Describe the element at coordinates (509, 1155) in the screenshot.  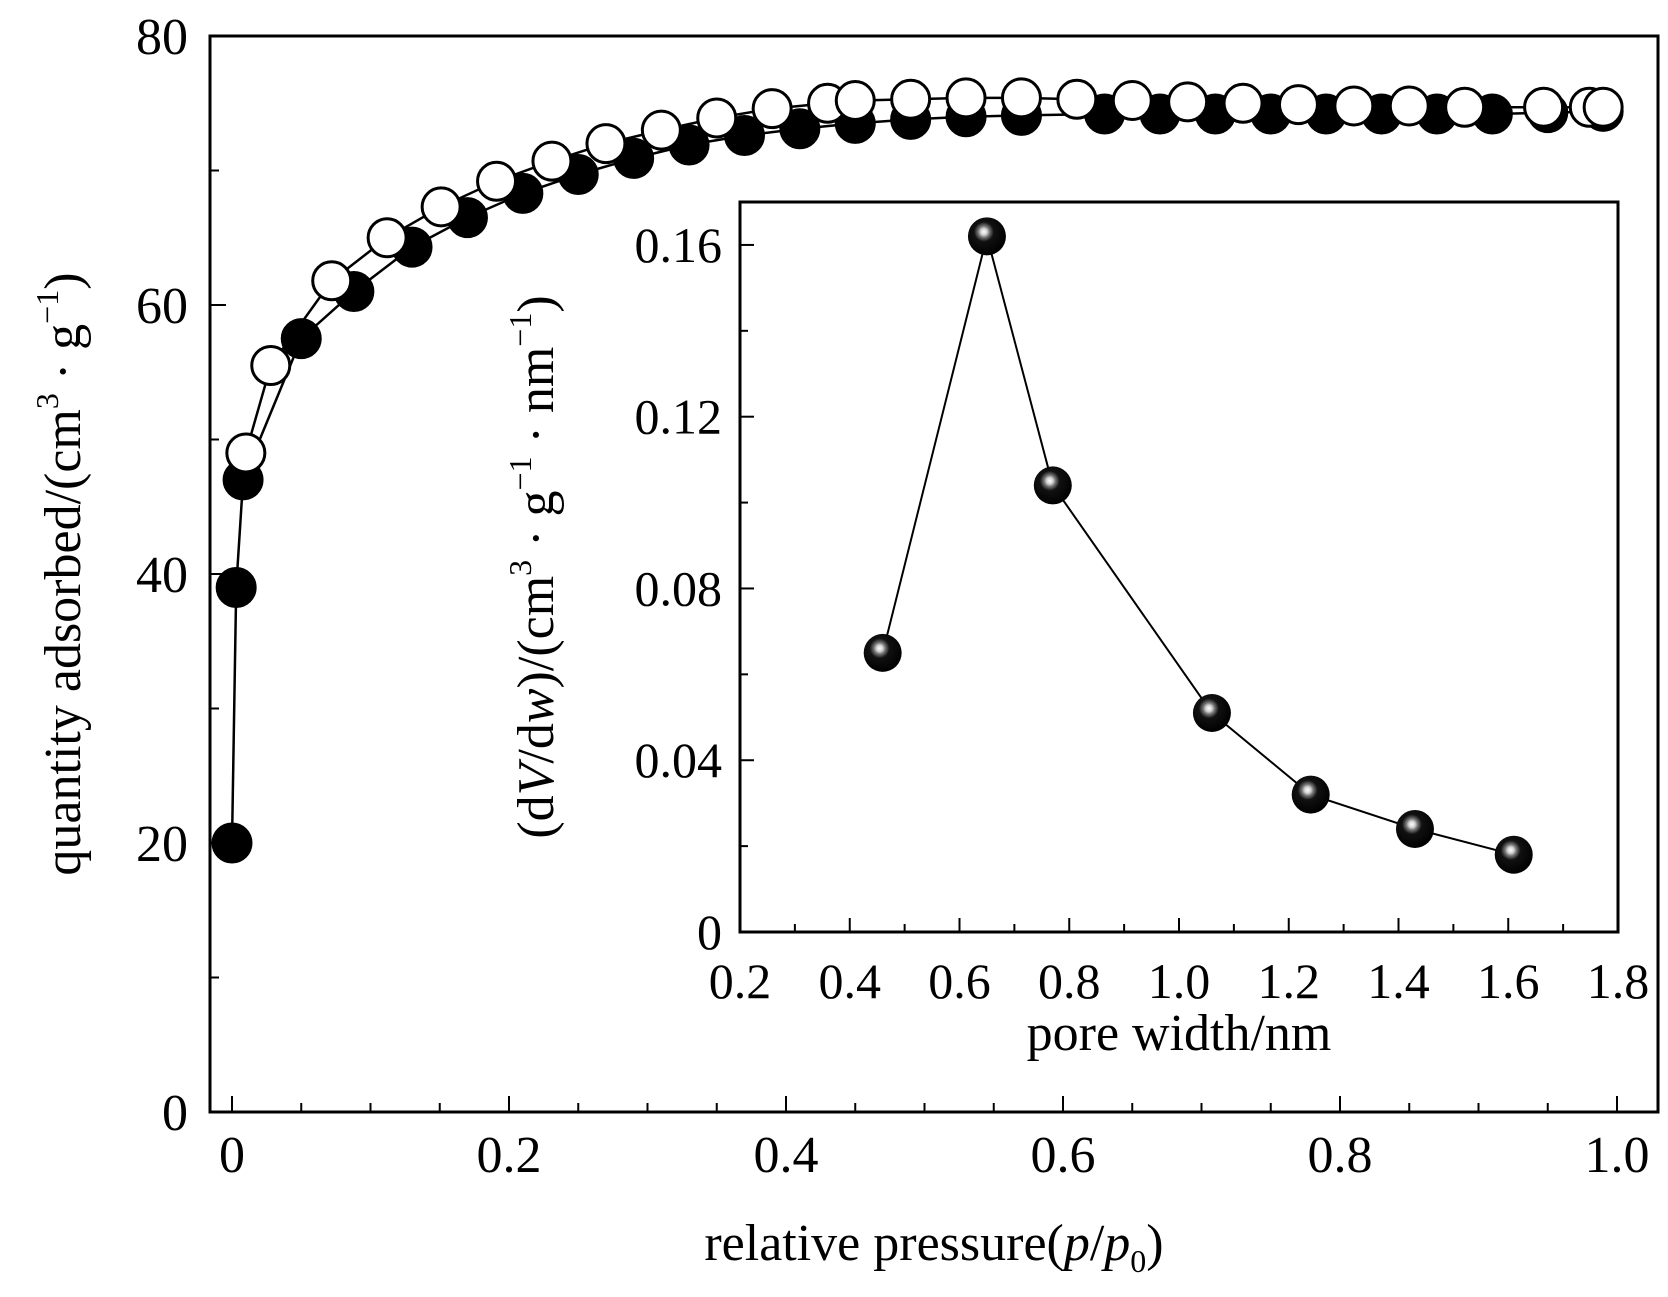
I see `main-x-tick-label: 0.2` at that location.